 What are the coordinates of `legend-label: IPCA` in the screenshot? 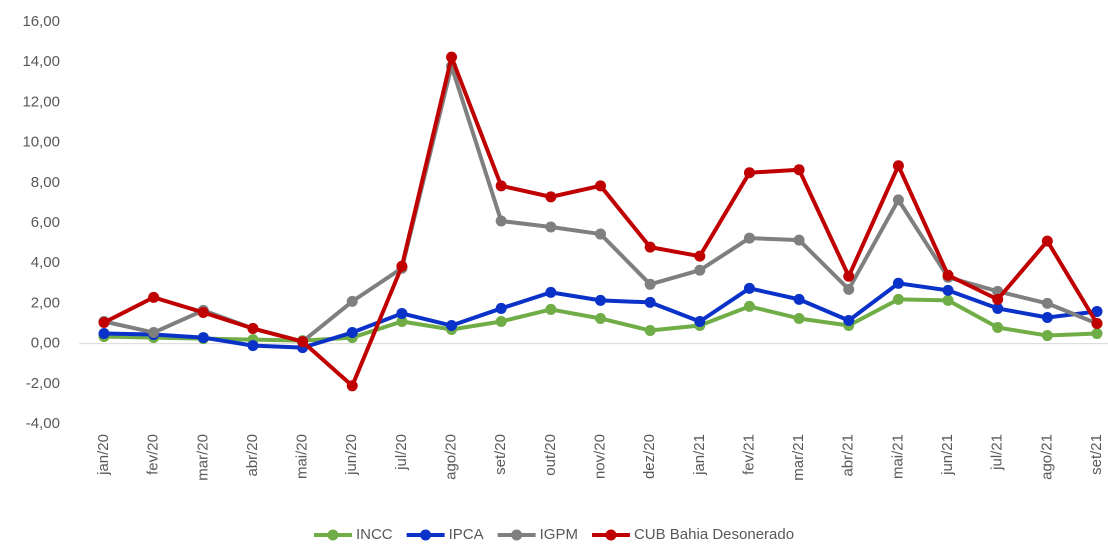 It's located at (466, 534).